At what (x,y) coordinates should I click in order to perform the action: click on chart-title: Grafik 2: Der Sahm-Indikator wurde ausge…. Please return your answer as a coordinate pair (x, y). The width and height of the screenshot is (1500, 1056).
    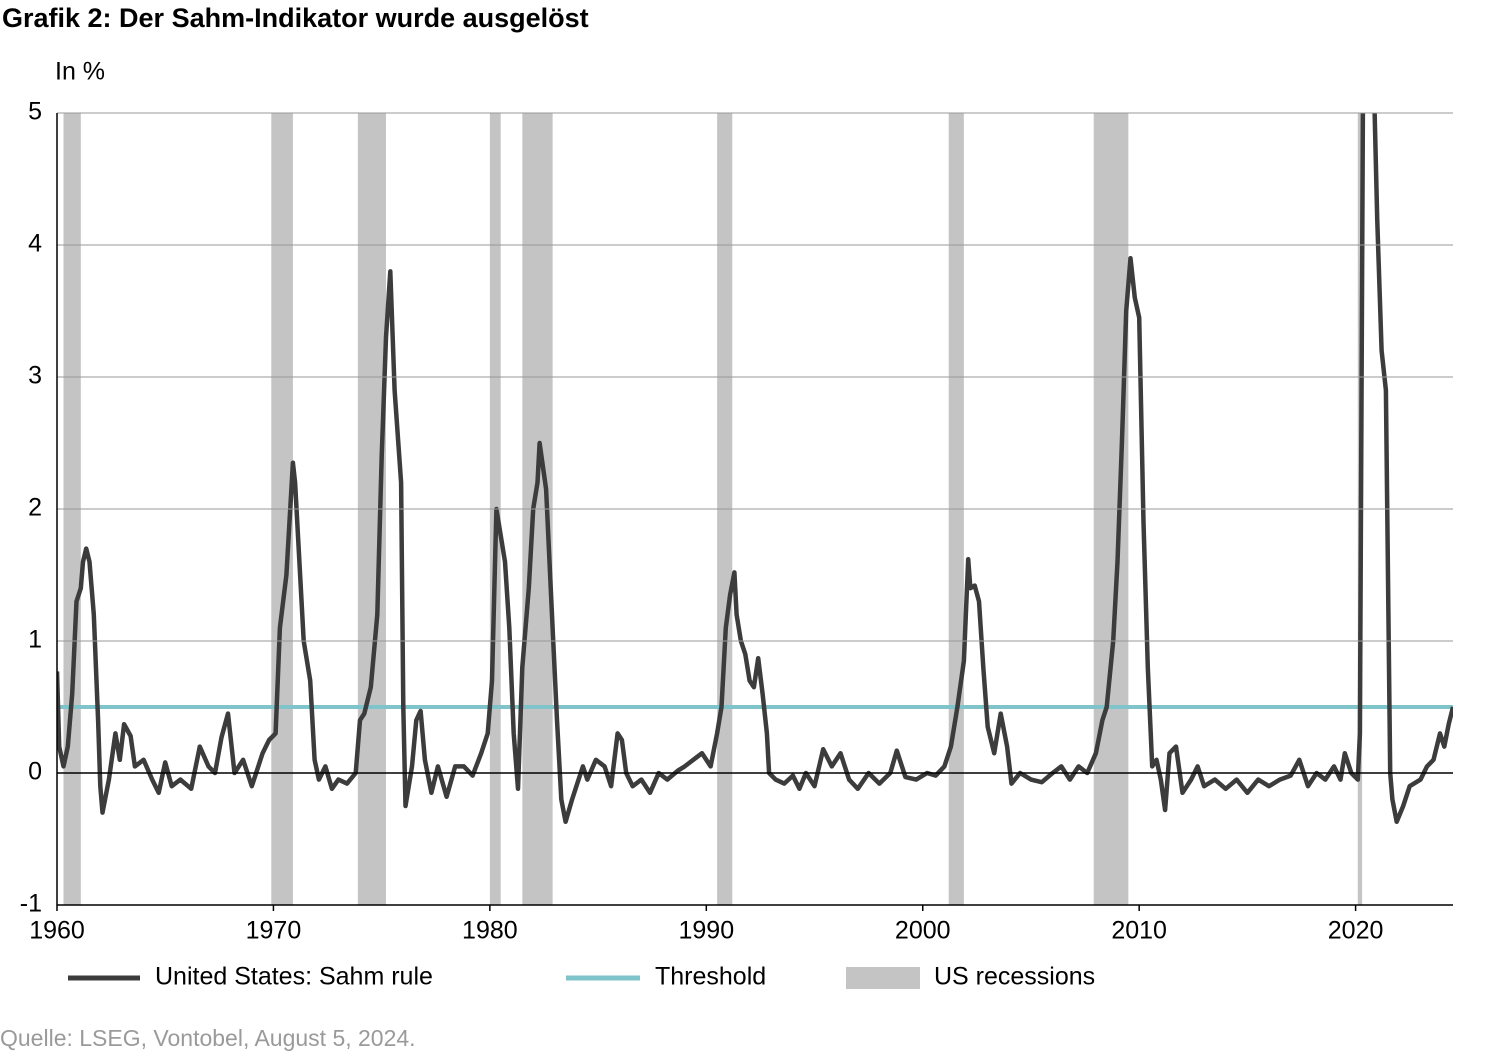
    Looking at the image, I should click on (295, 18).